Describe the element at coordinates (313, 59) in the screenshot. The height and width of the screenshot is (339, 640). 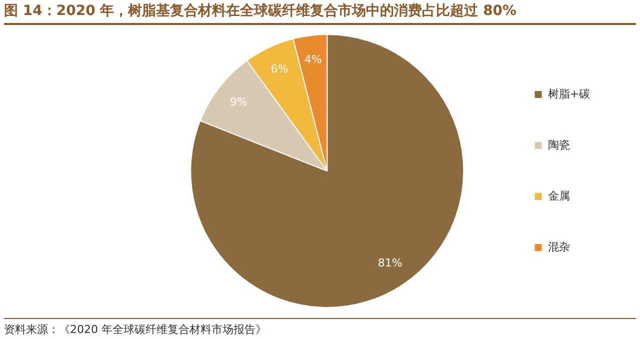
I see `data-label: 4%` at that location.